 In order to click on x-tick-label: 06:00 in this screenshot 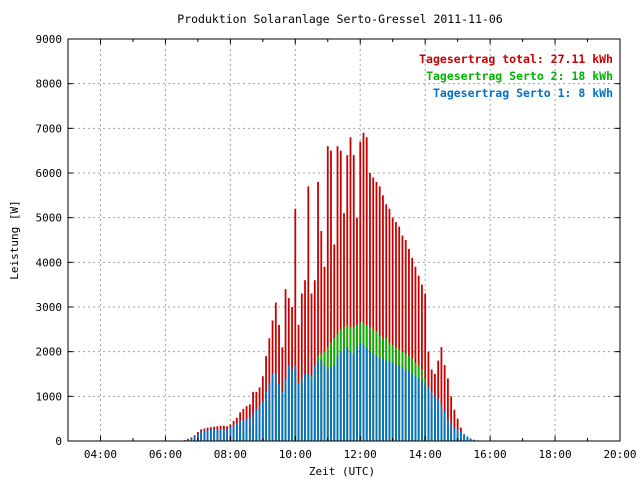, I will do `click(165, 454)`.